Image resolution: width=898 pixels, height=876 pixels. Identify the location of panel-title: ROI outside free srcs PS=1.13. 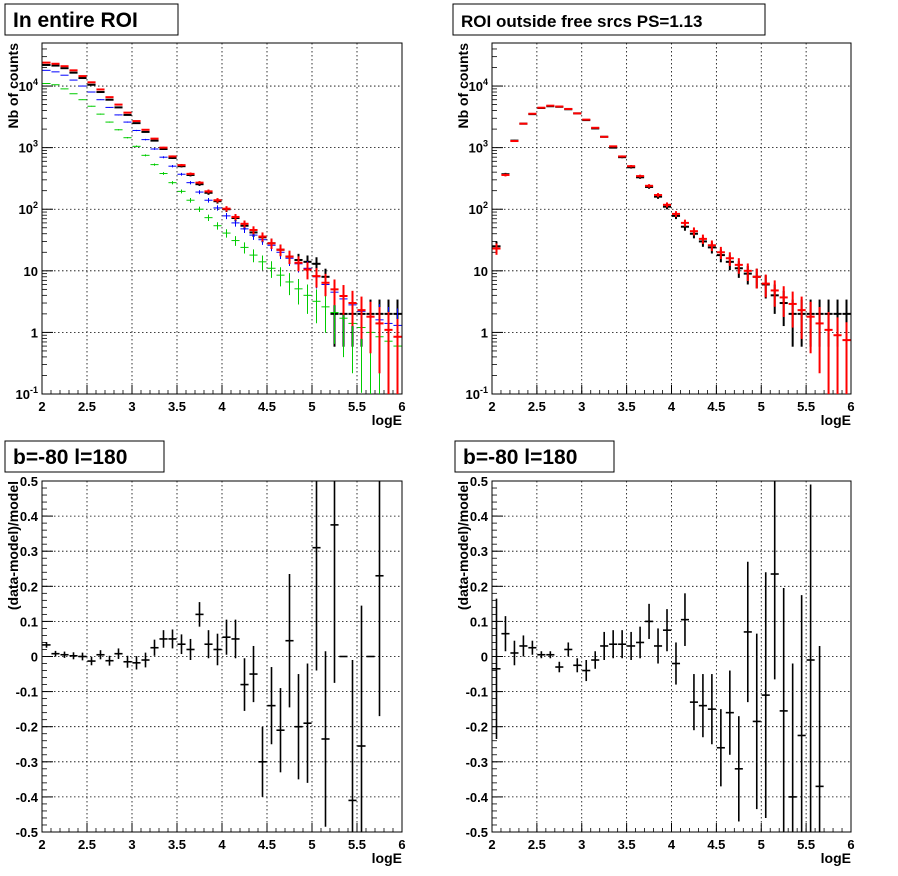
(581, 21).